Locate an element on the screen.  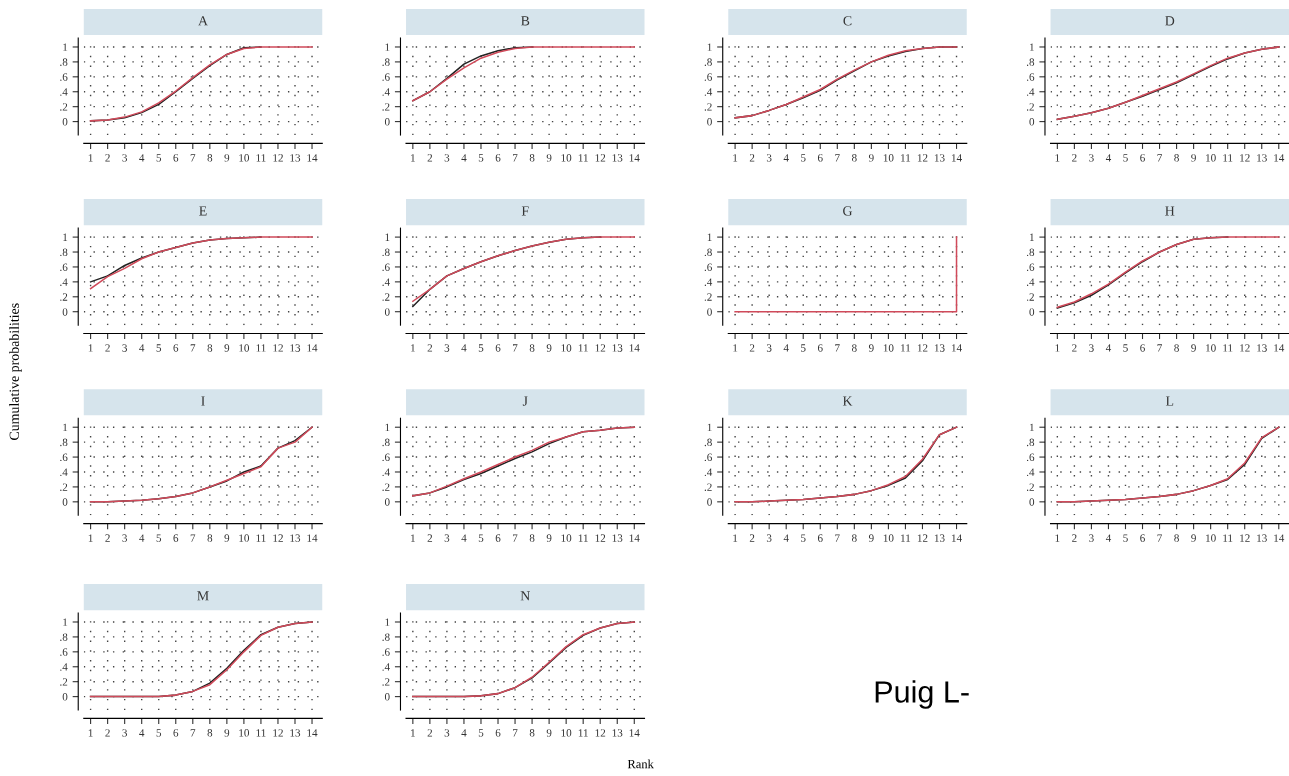
chart-title: D is located at coordinates (1170, 21).